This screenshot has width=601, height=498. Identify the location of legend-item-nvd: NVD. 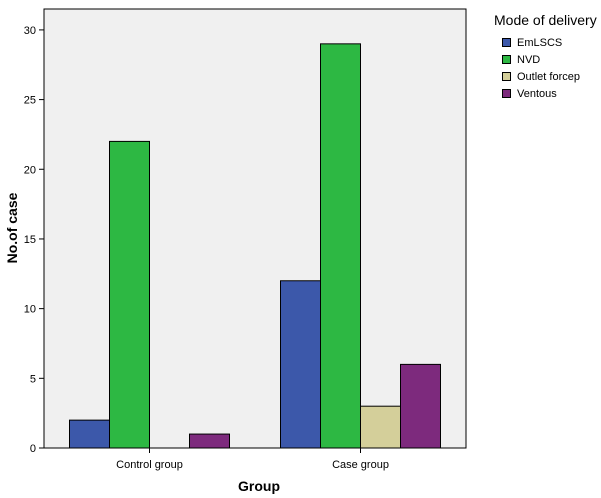
(549, 59).